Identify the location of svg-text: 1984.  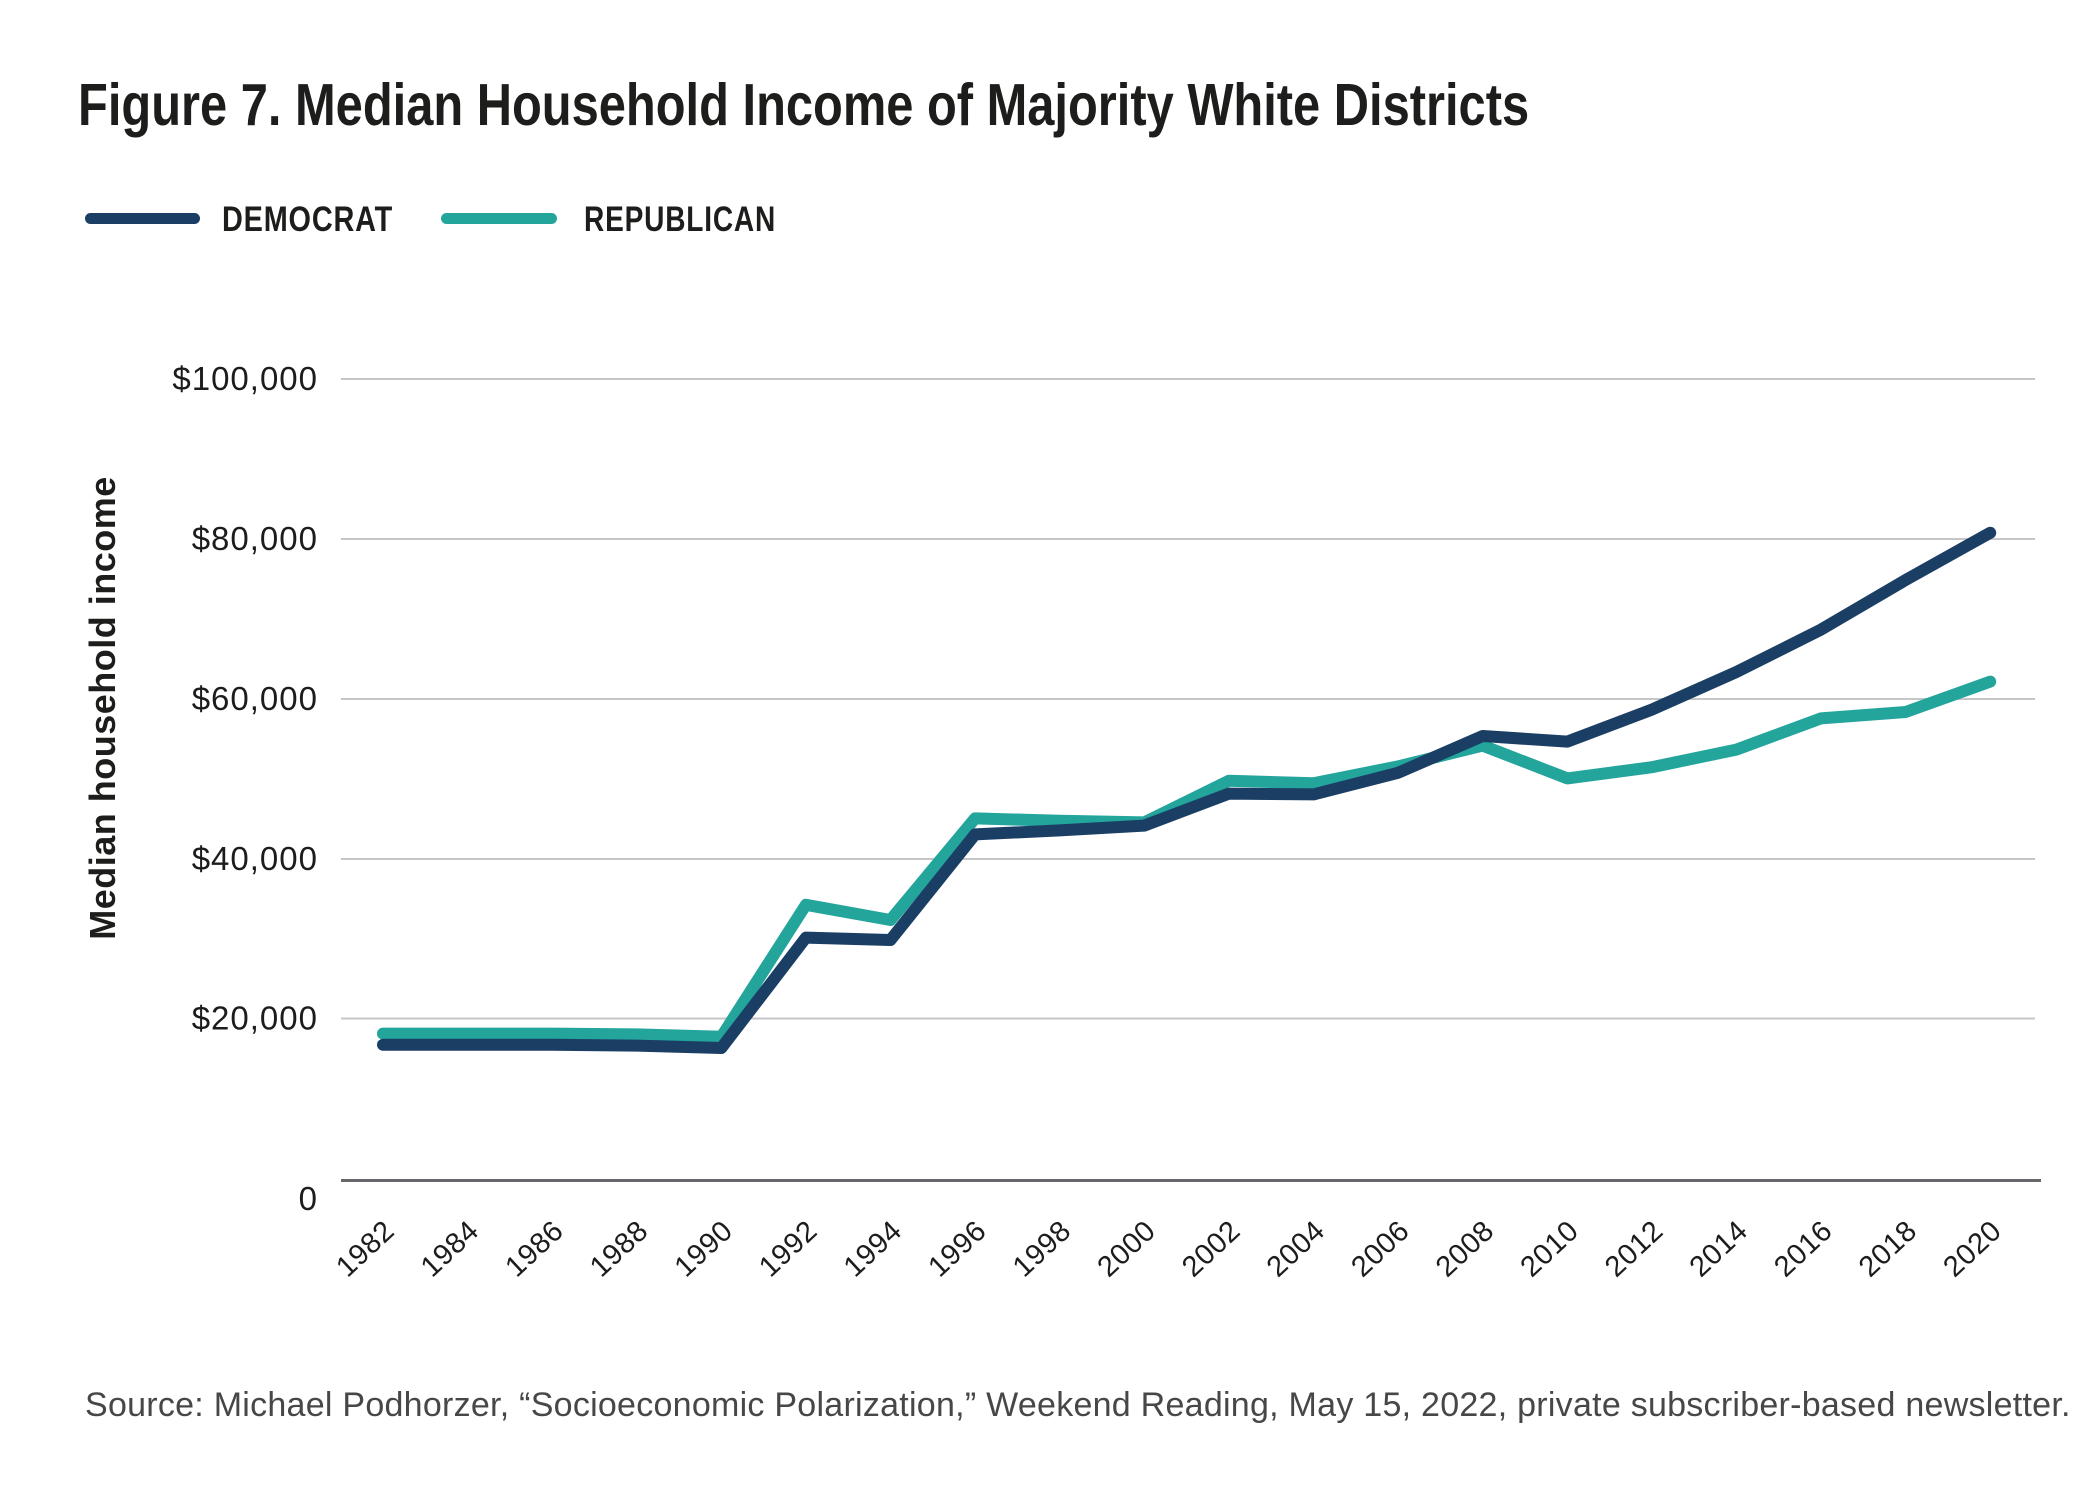
(450, 1249).